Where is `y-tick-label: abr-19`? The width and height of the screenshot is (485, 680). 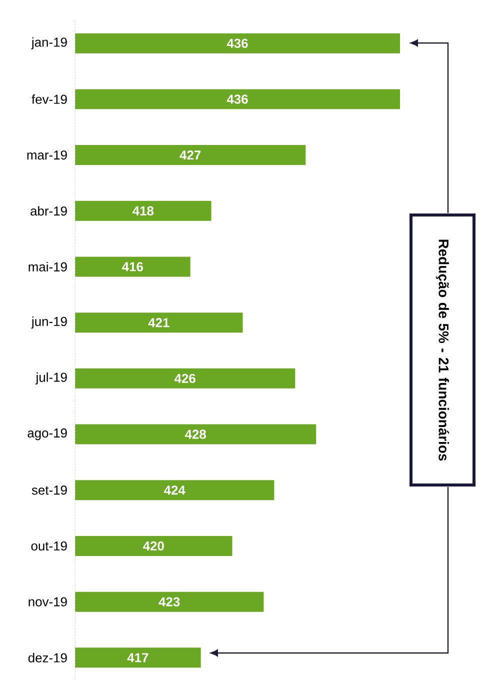
y-tick-label: abr-19 is located at coordinates (48, 211).